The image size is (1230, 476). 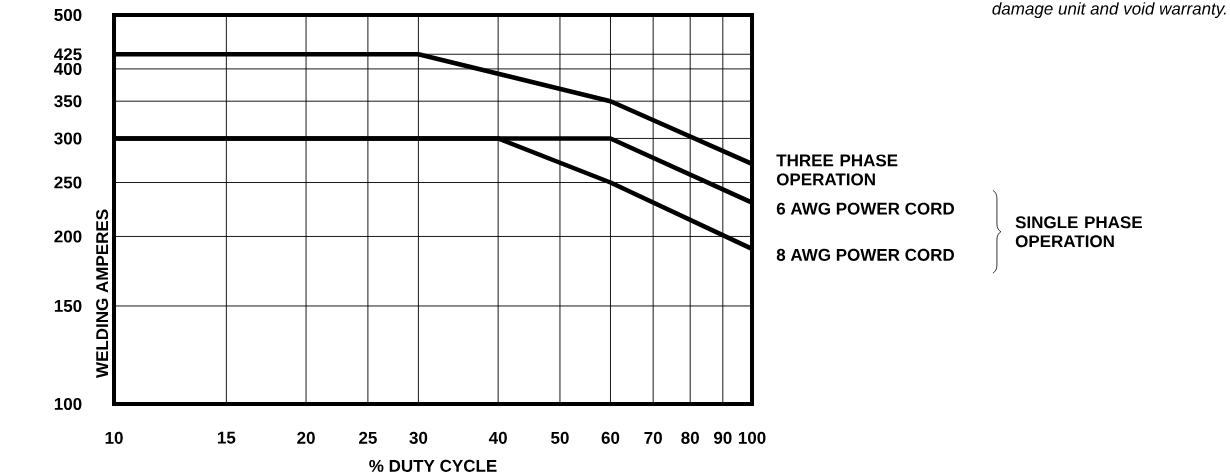 I want to click on text: SINGLE PHASE OPERATION, so click(x=1078, y=232).